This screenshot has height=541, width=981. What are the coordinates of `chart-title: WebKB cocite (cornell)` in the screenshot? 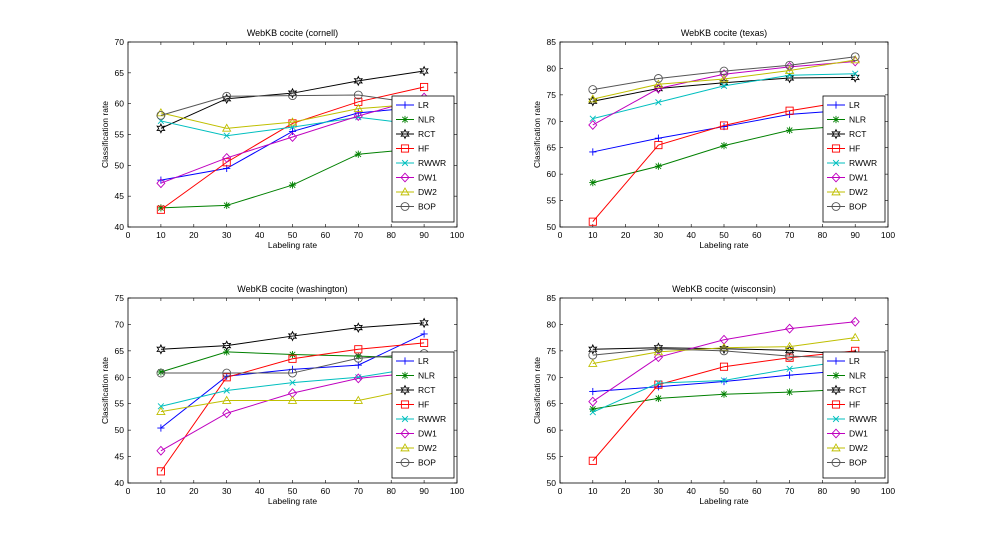 It's located at (292, 33).